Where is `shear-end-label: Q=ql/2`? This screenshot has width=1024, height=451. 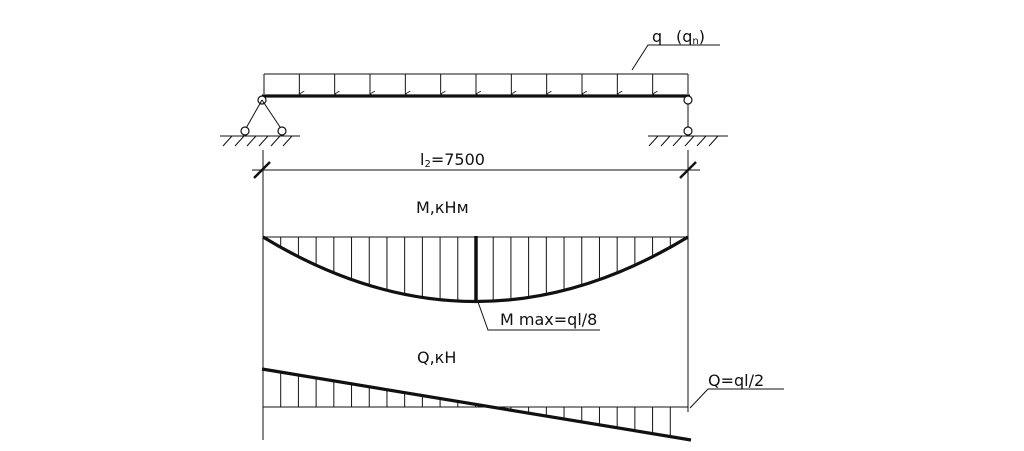 shear-end-label: Q=ql/2 is located at coordinates (736, 380).